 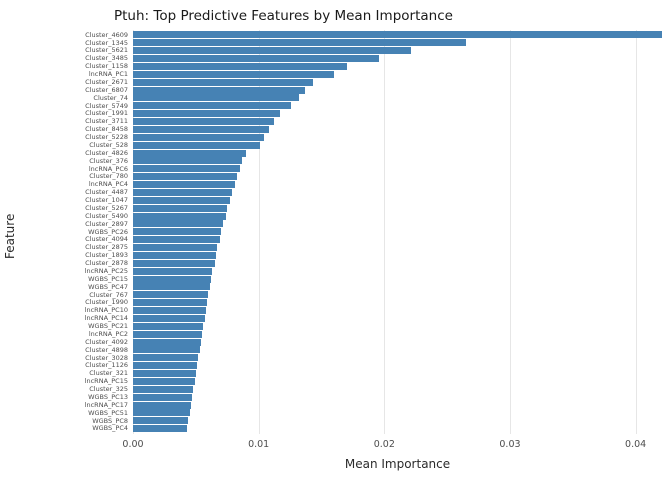 I want to click on bar-row: WGBS_PC47, so click(x=375, y=287).